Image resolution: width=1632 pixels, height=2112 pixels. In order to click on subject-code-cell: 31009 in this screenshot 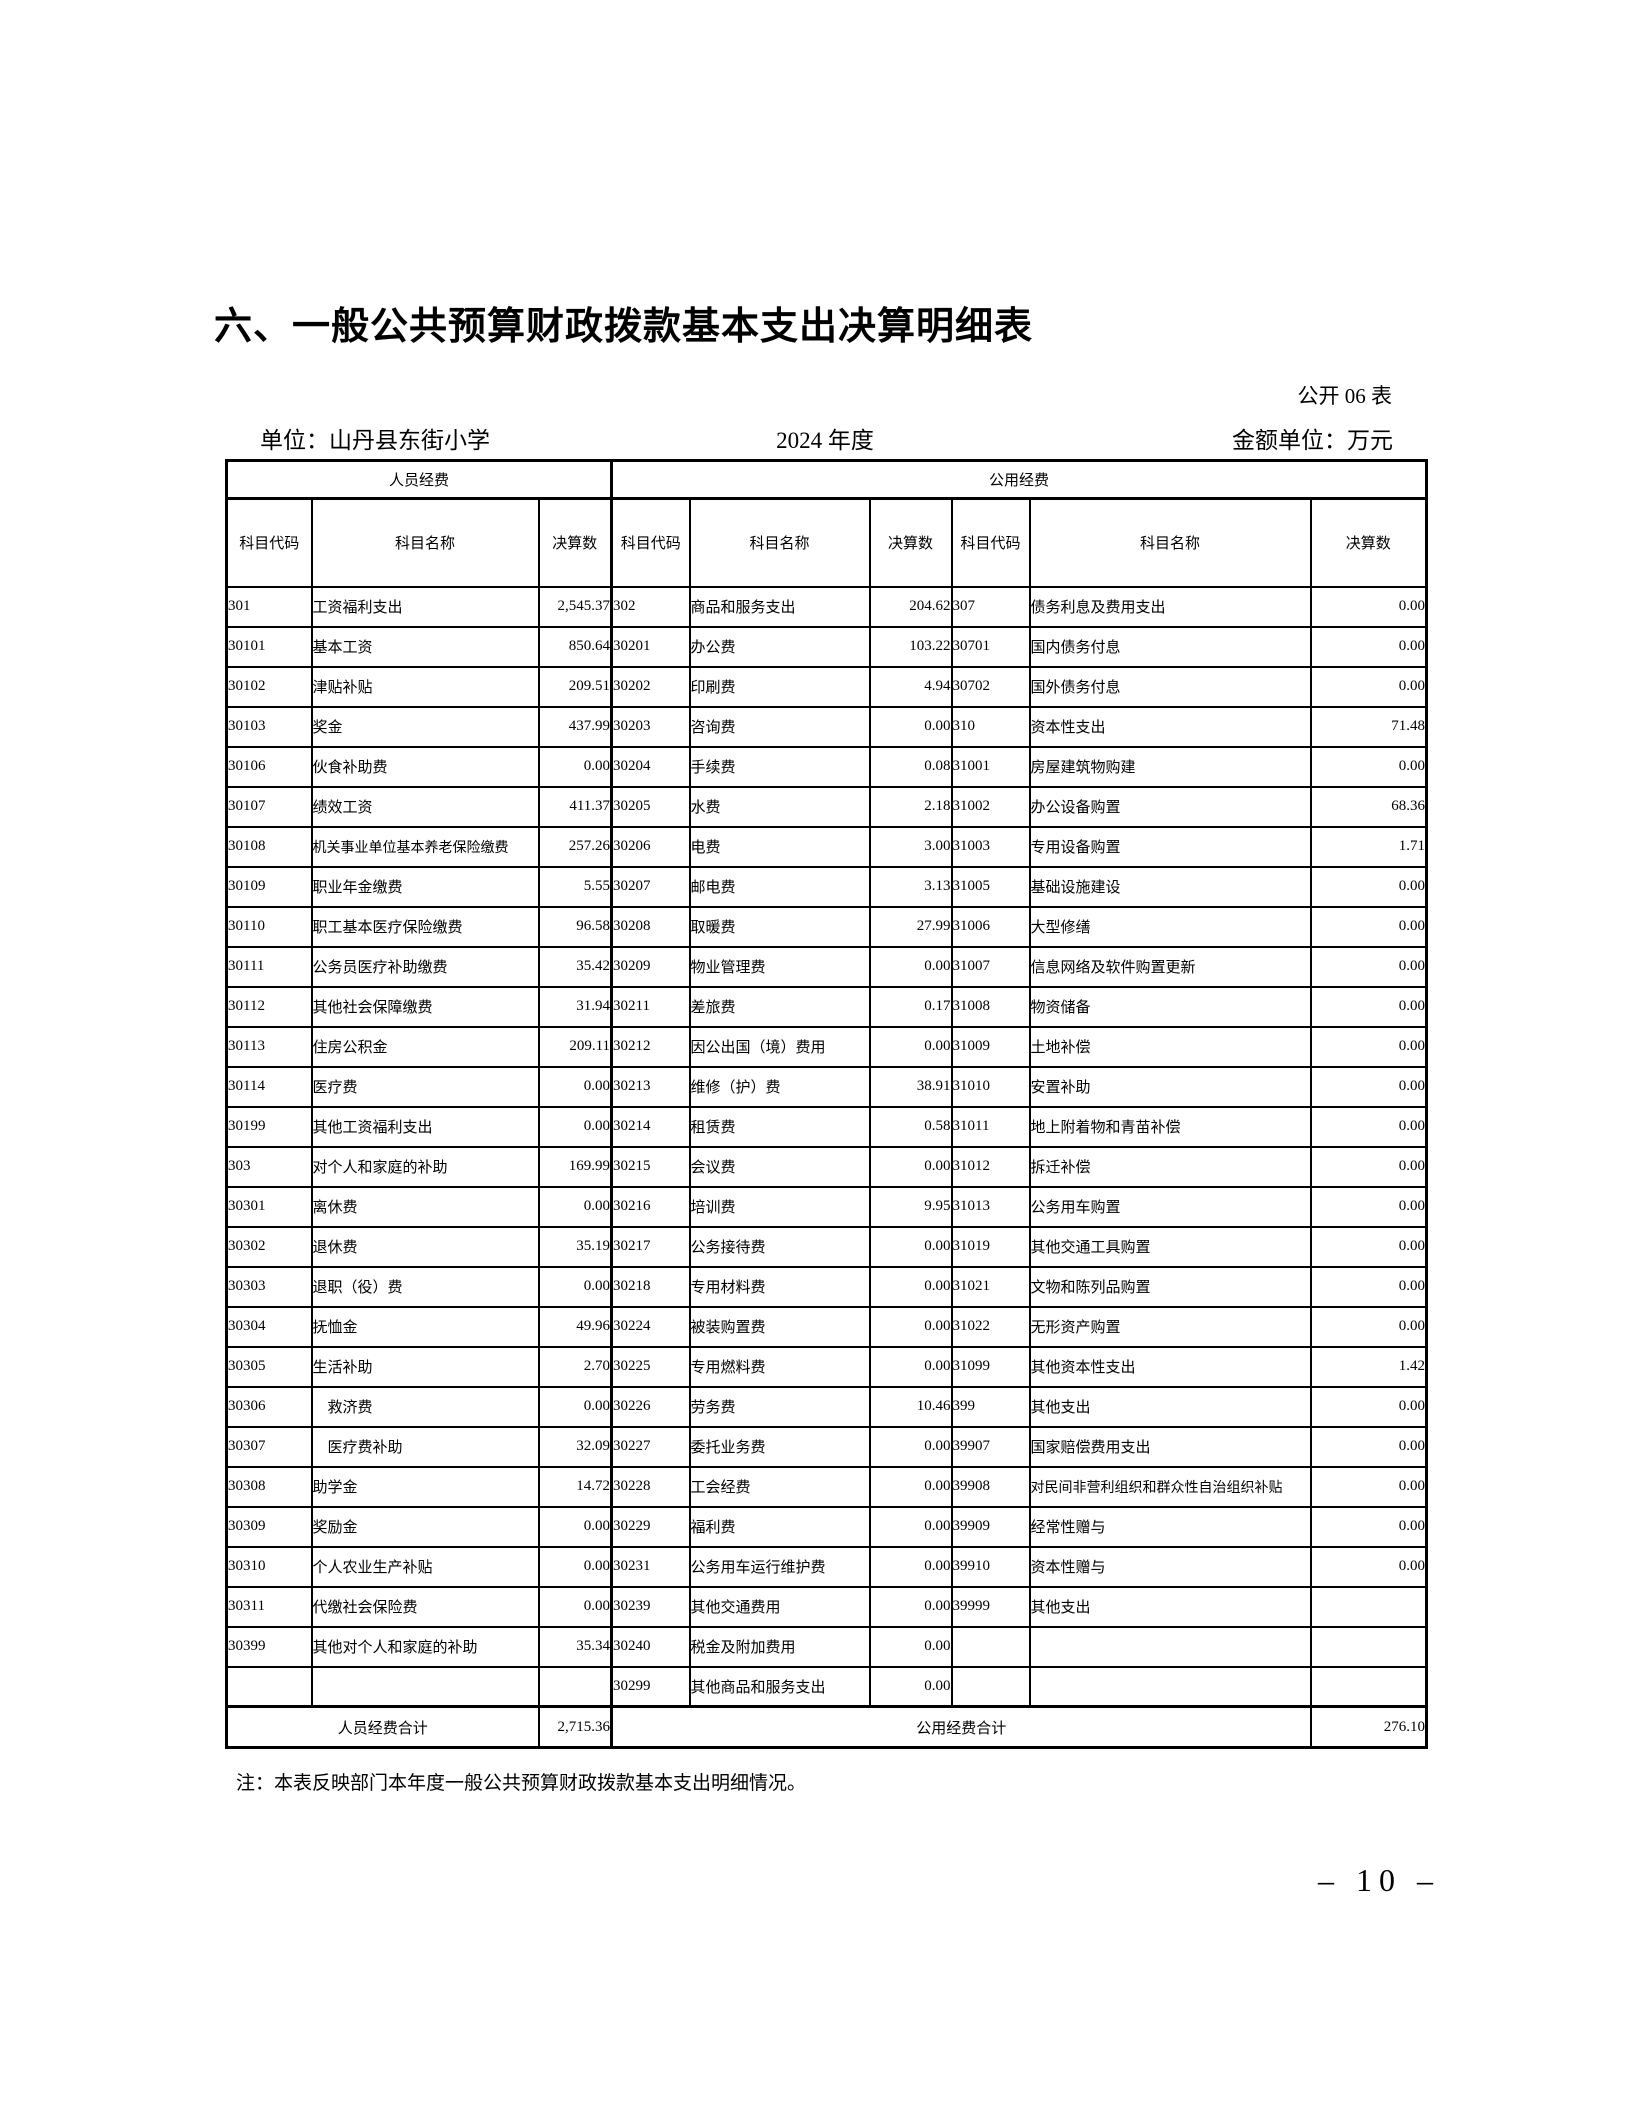, I will do `click(990, 1046)`.